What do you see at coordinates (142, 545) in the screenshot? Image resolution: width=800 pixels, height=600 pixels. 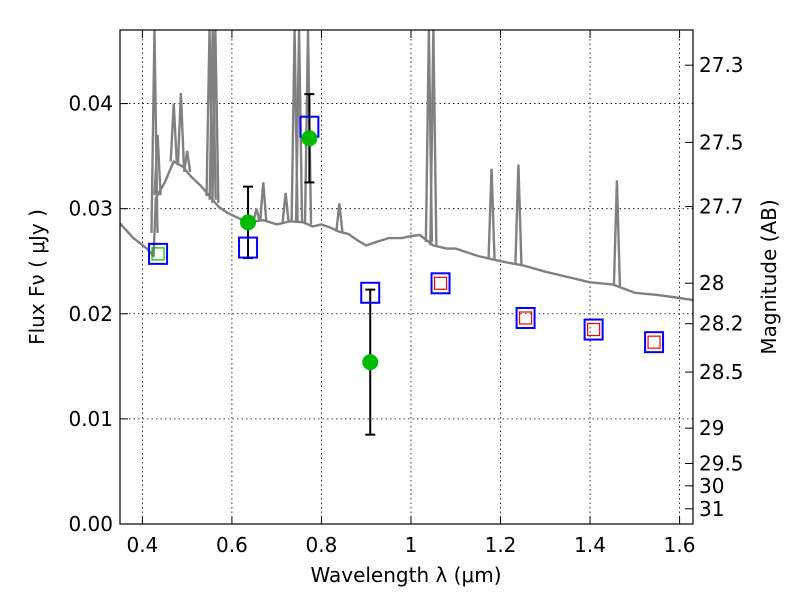 I see `x-tick-label: 0.4` at bounding box center [142, 545].